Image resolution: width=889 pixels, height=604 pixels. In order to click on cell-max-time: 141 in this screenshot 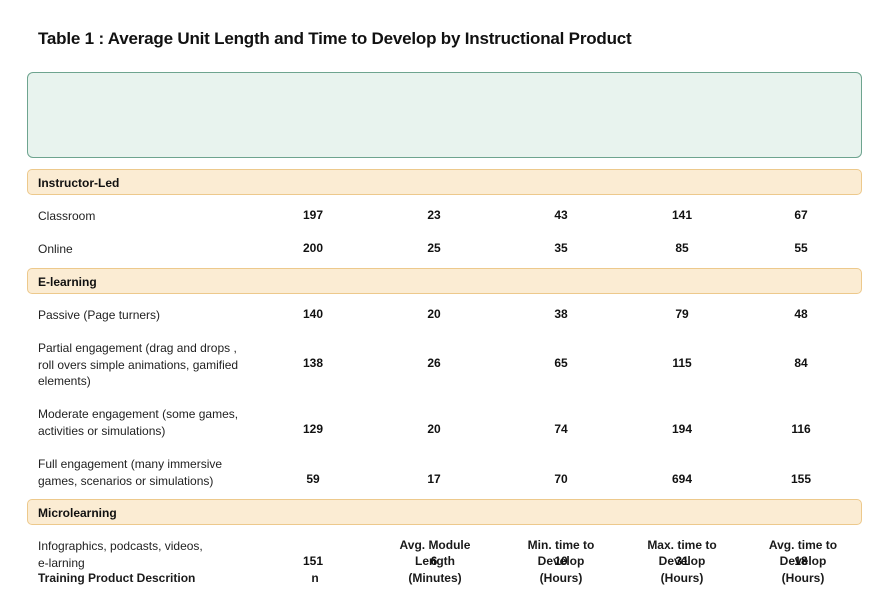, I will do `click(682, 215)`.